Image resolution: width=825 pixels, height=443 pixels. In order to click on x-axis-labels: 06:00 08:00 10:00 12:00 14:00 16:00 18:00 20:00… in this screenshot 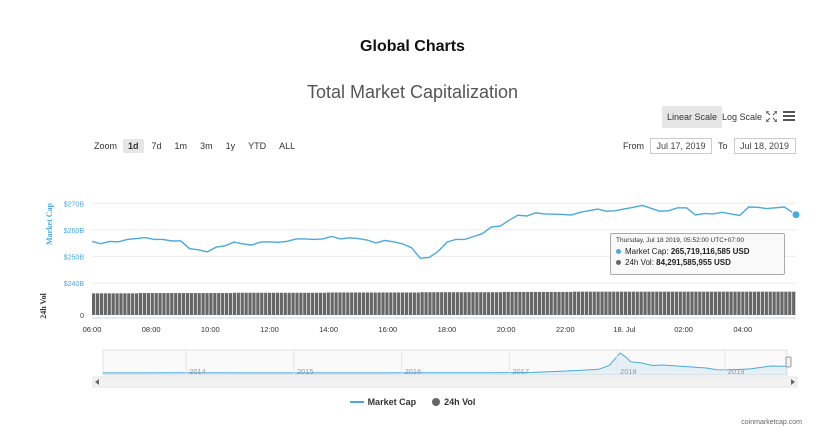, I will do `click(439, 325)`.